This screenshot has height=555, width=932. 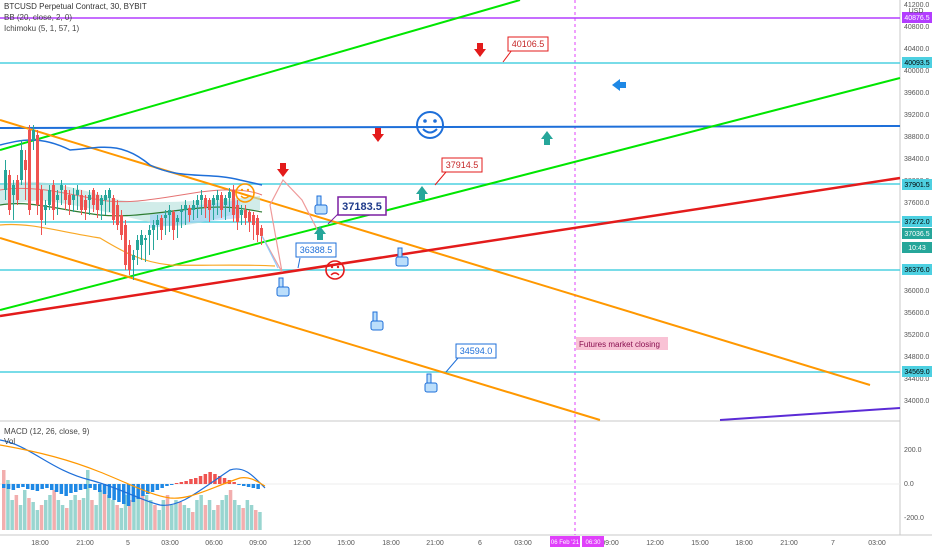 I want to click on futures-note: Futures market closing, so click(x=622, y=343).